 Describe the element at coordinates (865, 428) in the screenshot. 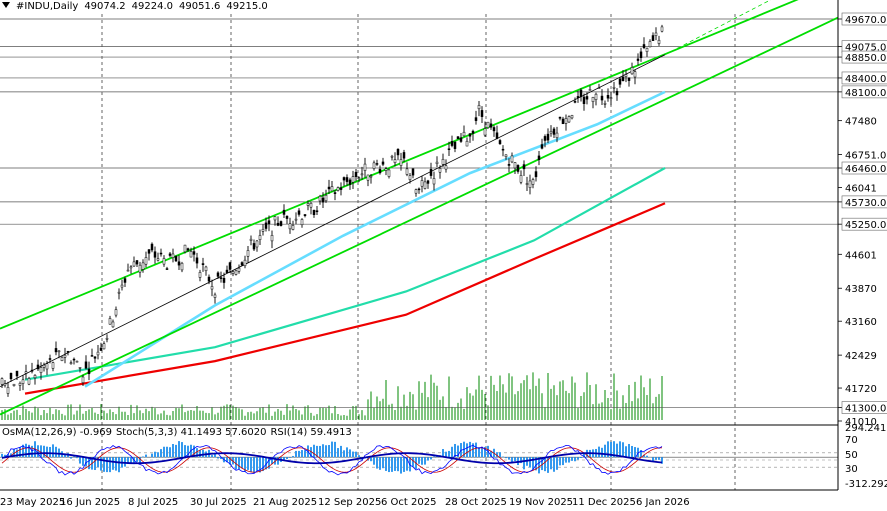

I see `indicator-axis-label-0: 294.241` at that location.